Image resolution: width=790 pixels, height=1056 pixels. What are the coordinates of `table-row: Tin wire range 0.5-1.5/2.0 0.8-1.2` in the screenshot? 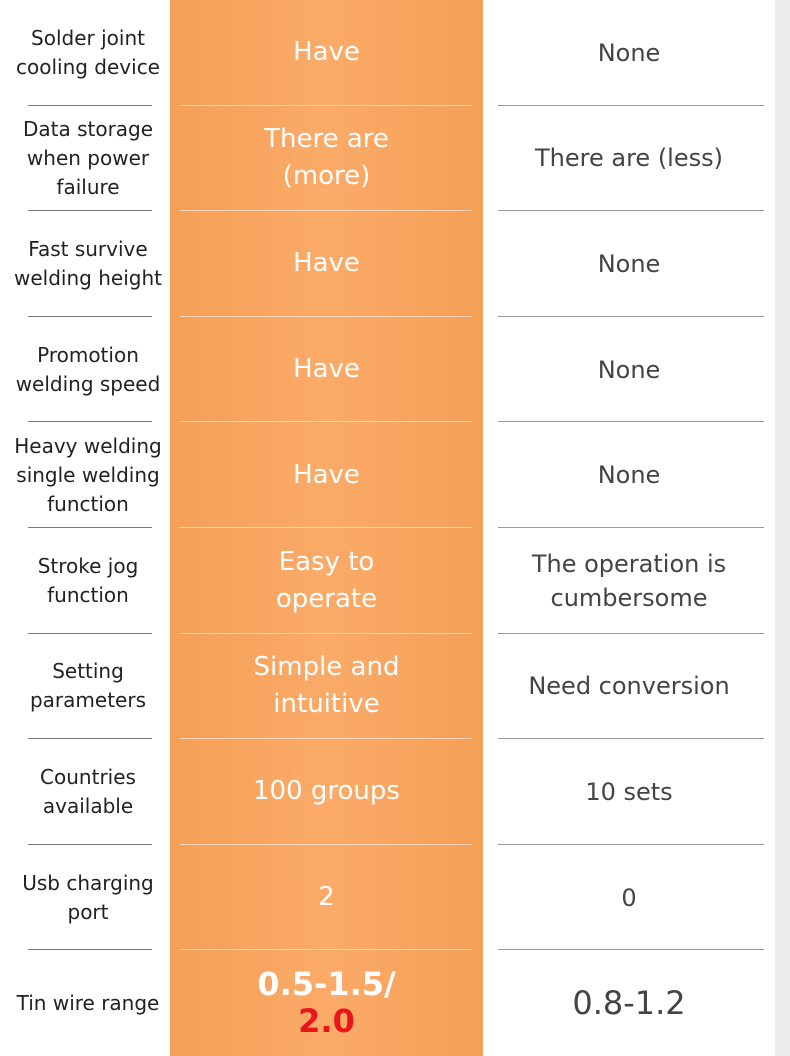 It's located at (387, 1003).